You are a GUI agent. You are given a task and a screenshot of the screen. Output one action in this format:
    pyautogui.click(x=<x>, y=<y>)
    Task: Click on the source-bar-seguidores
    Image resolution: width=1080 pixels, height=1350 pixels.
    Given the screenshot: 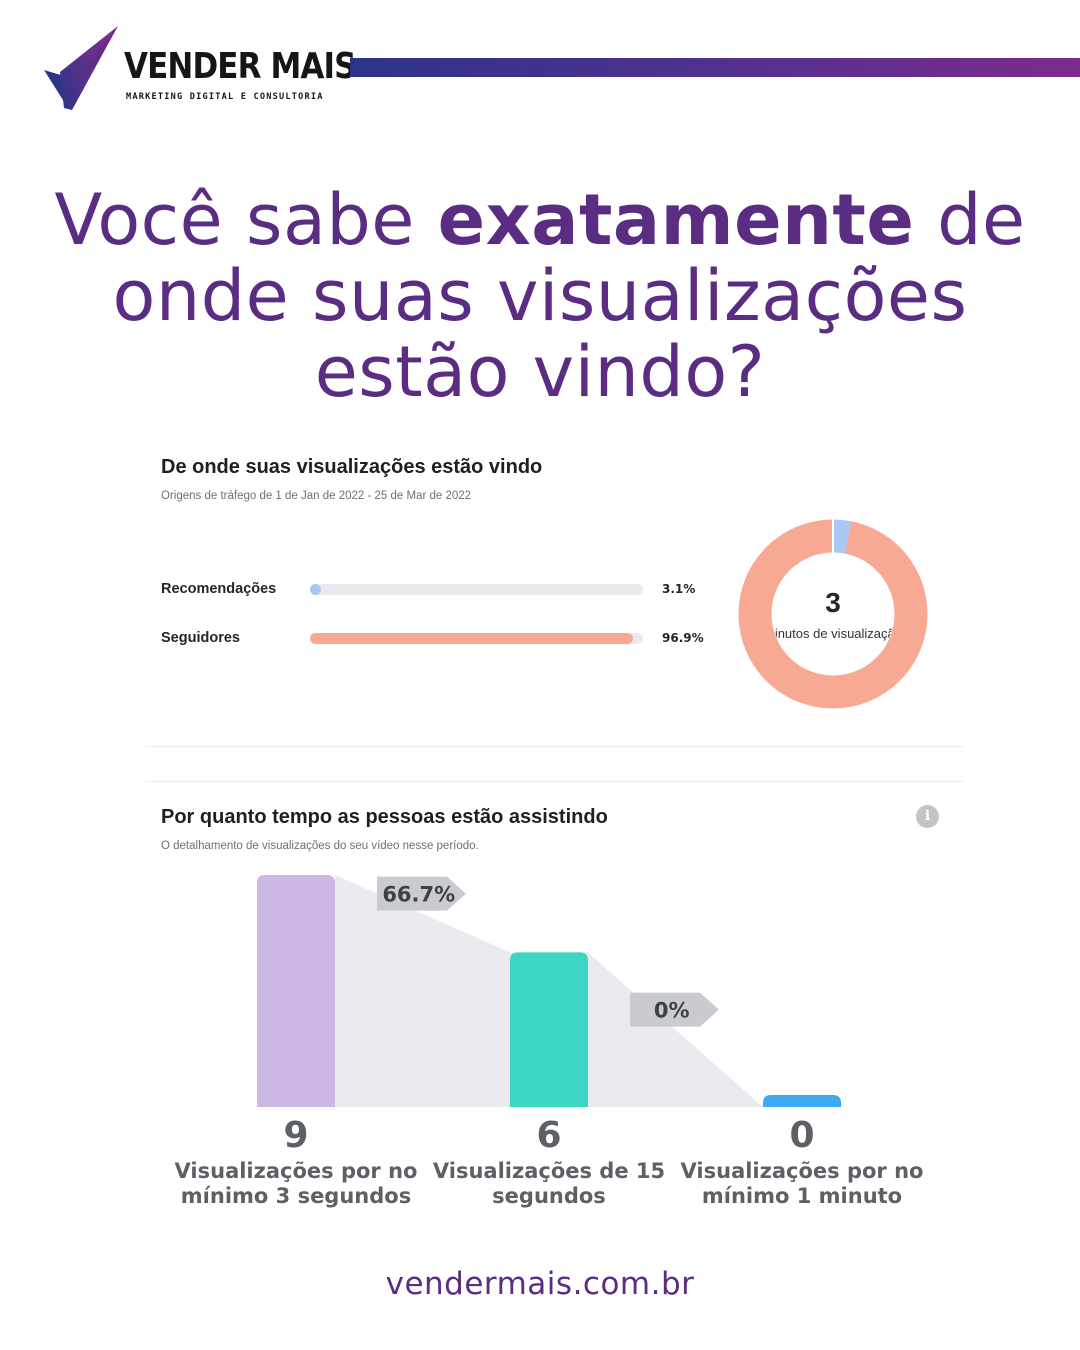 What is the action you would take?
    pyautogui.click(x=476, y=638)
    